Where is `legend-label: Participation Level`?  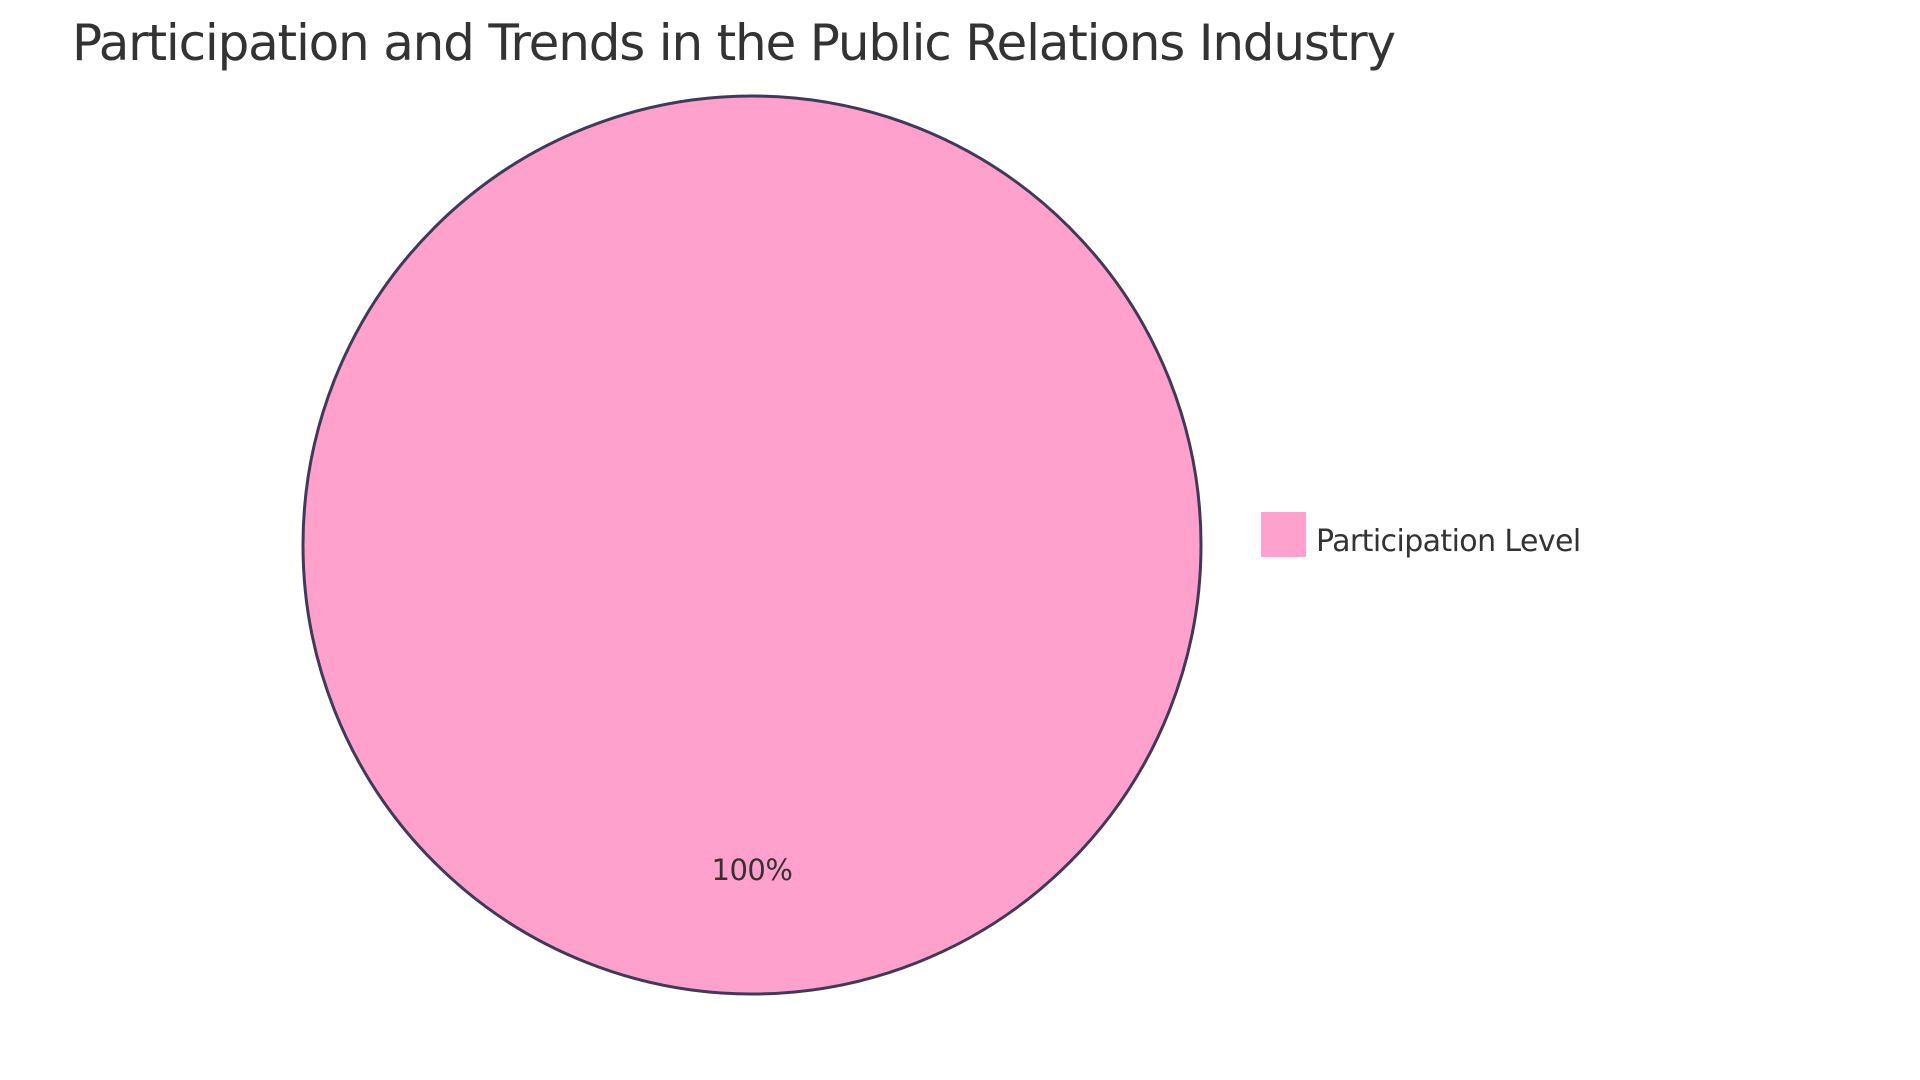
legend-label: Participation Level is located at coordinates (1448, 541).